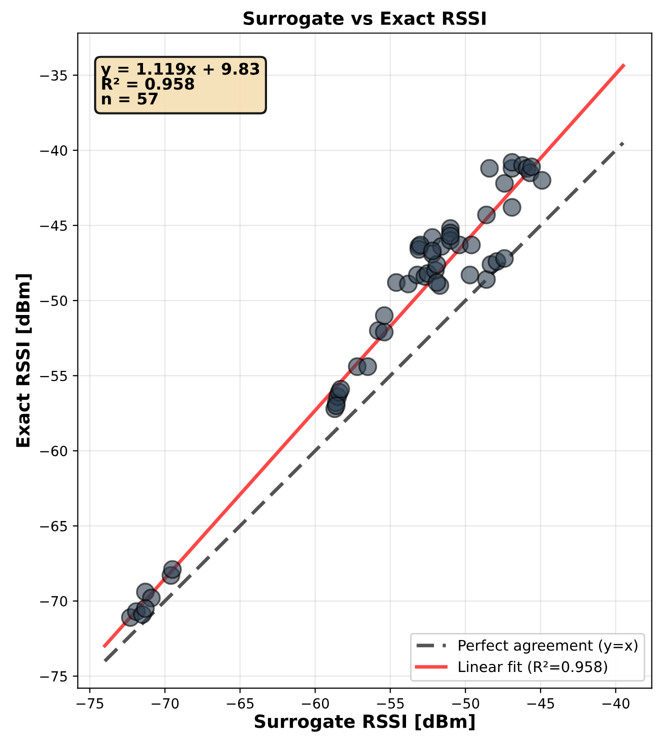  What do you see at coordinates (53, 526) in the screenshot?
I see `y-tick-label: −65` at bounding box center [53, 526].